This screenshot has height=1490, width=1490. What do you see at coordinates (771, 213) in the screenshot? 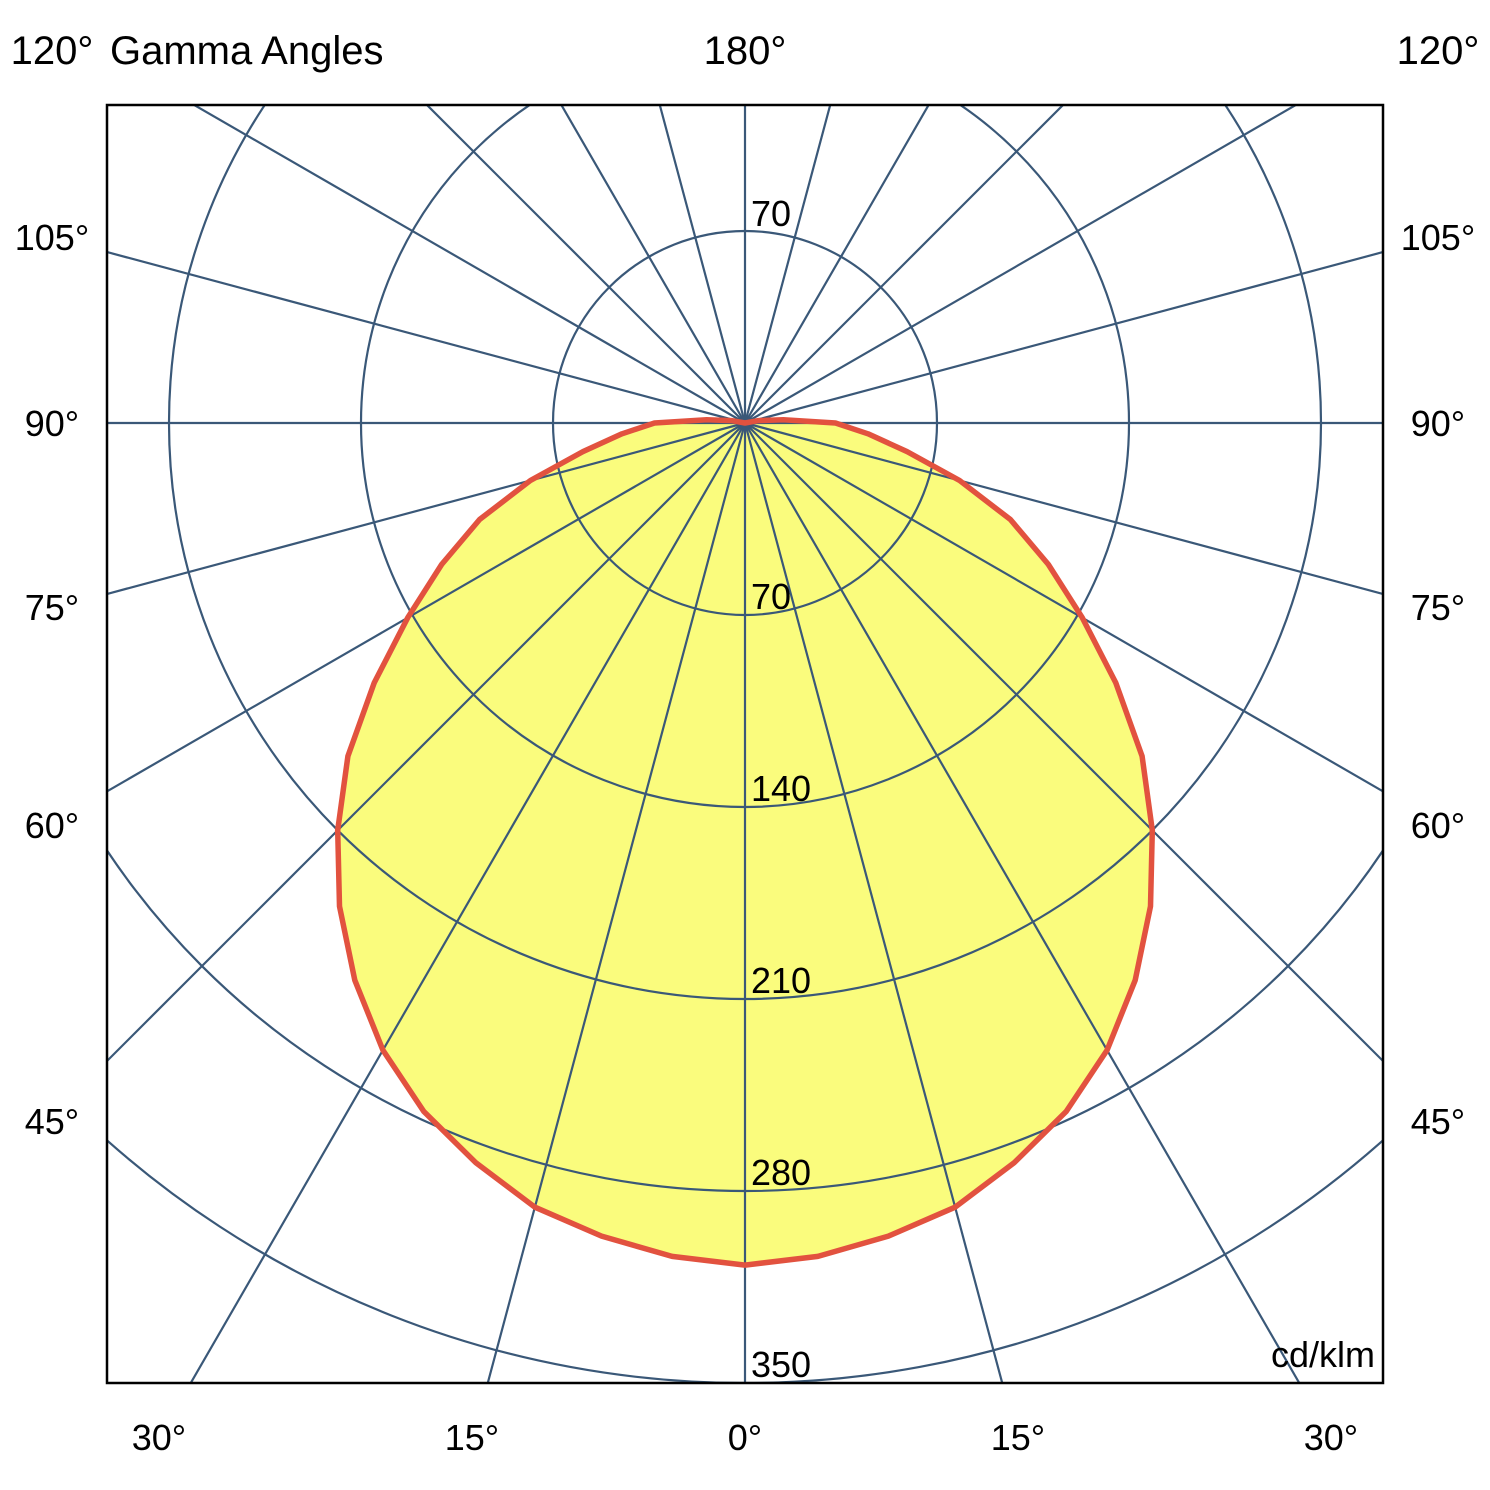
I see `radial-label-above-70: 70` at bounding box center [771, 213].